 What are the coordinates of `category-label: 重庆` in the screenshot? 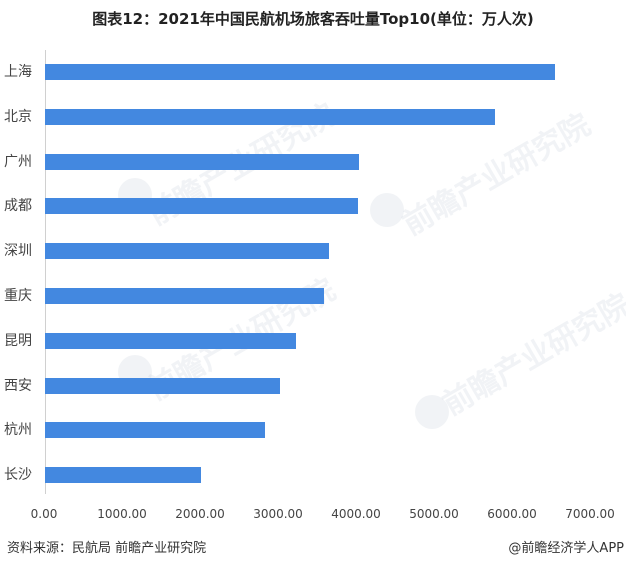 It's located at (18, 296).